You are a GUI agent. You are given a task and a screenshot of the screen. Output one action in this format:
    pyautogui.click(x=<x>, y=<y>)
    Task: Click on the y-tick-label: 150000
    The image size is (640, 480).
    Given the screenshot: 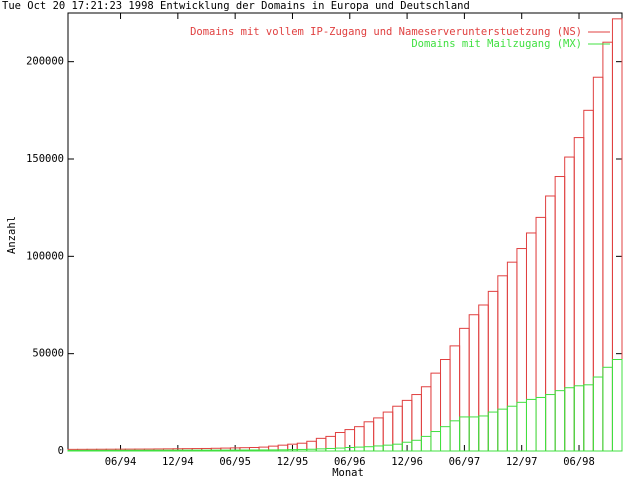 What is the action you would take?
    pyautogui.click(x=45, y=159)
    